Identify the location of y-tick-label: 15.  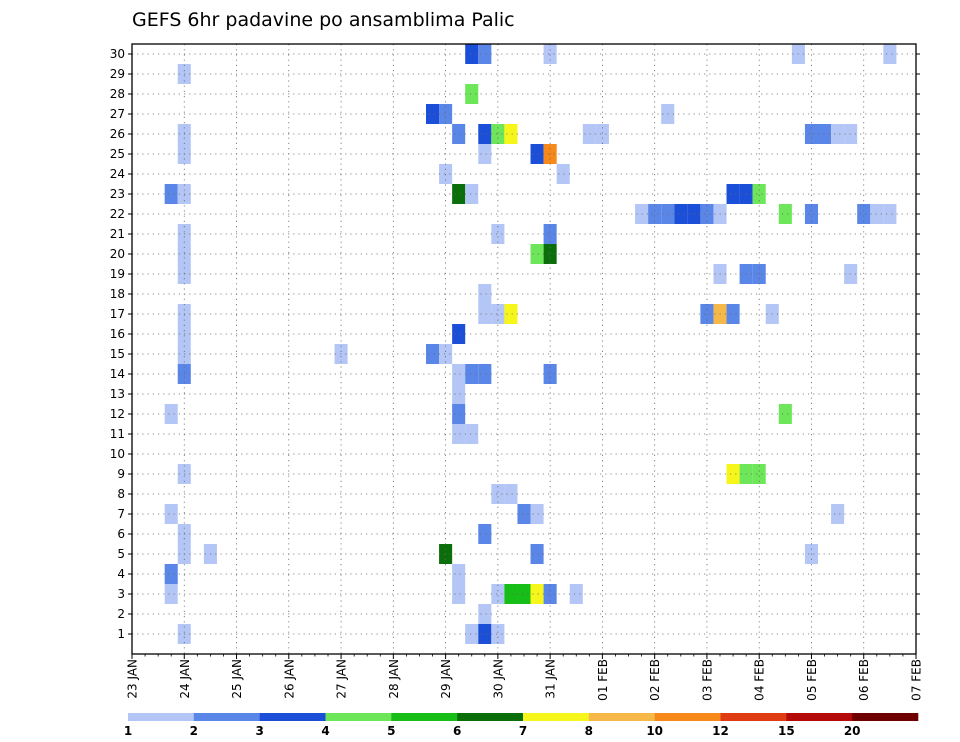
(117, 354).